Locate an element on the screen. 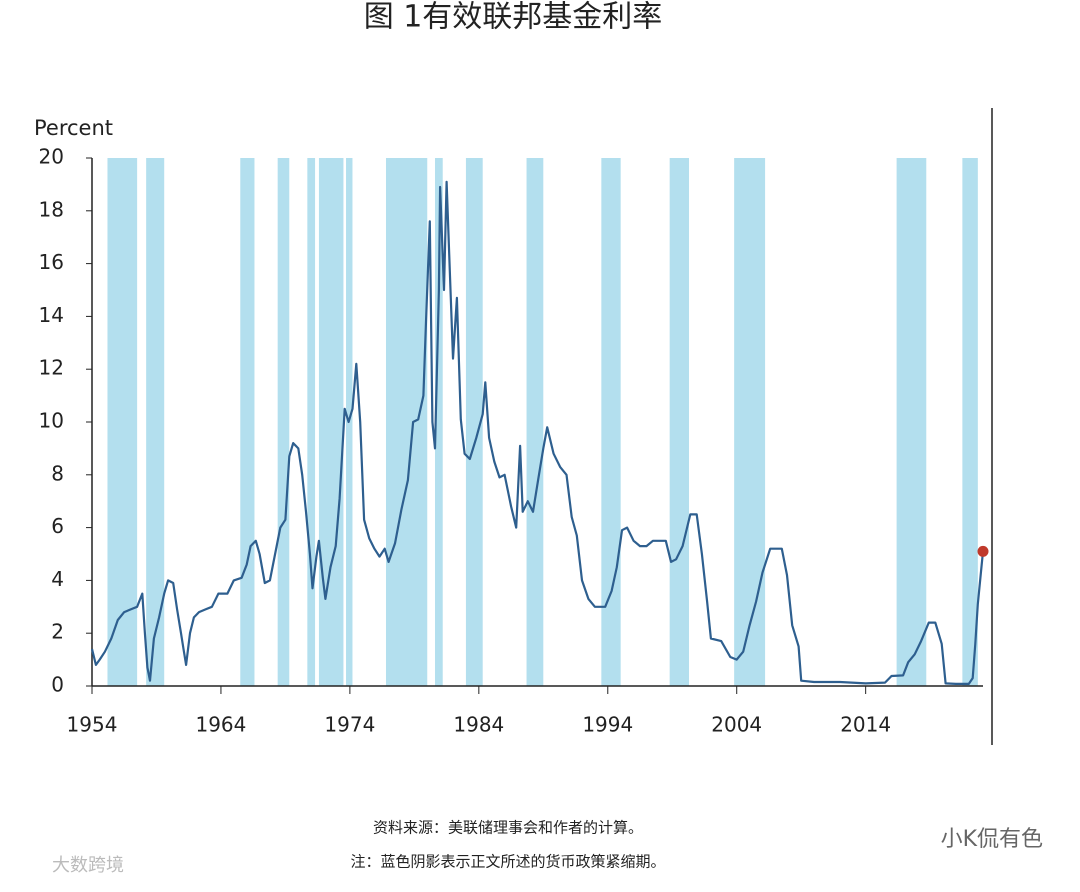 The height and width of the screenshot is (892, 1080). y-tick-label: 18 is located at coordinates (51, 209).